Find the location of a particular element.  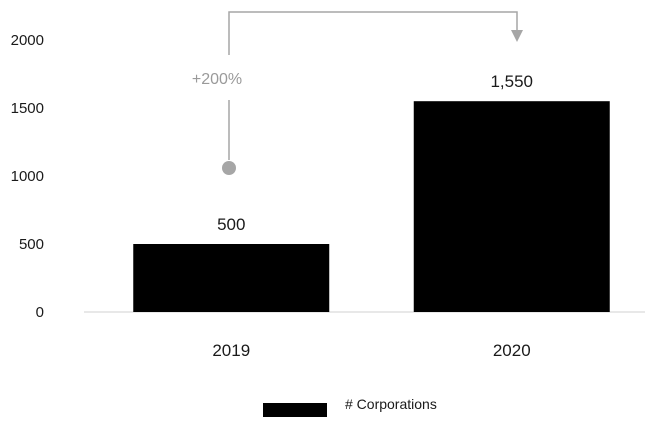

category-label-2019: 2019 is located at coordinates (231, 350).